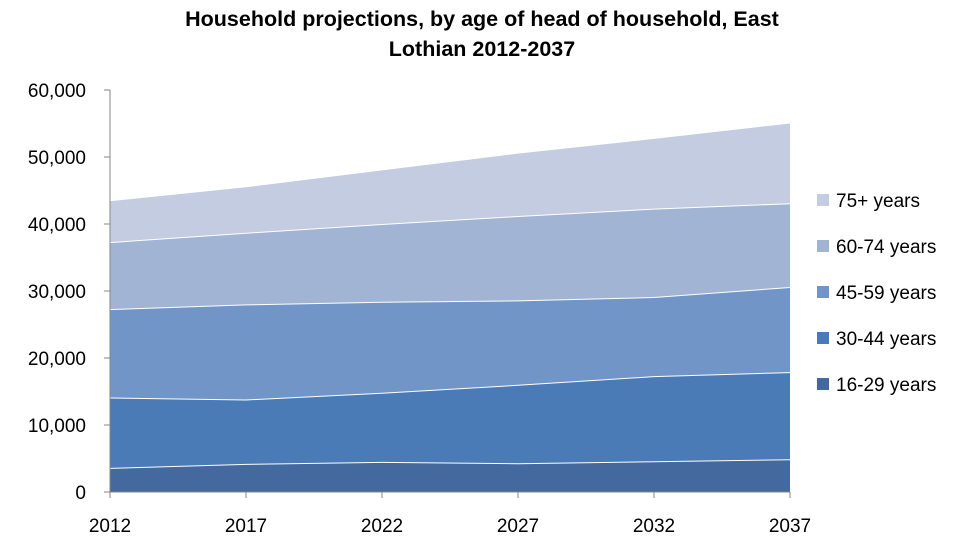  Describe the element at coordinates (57, 426) in the screenshot. I see `y-tick-label: 10,000` at that location.